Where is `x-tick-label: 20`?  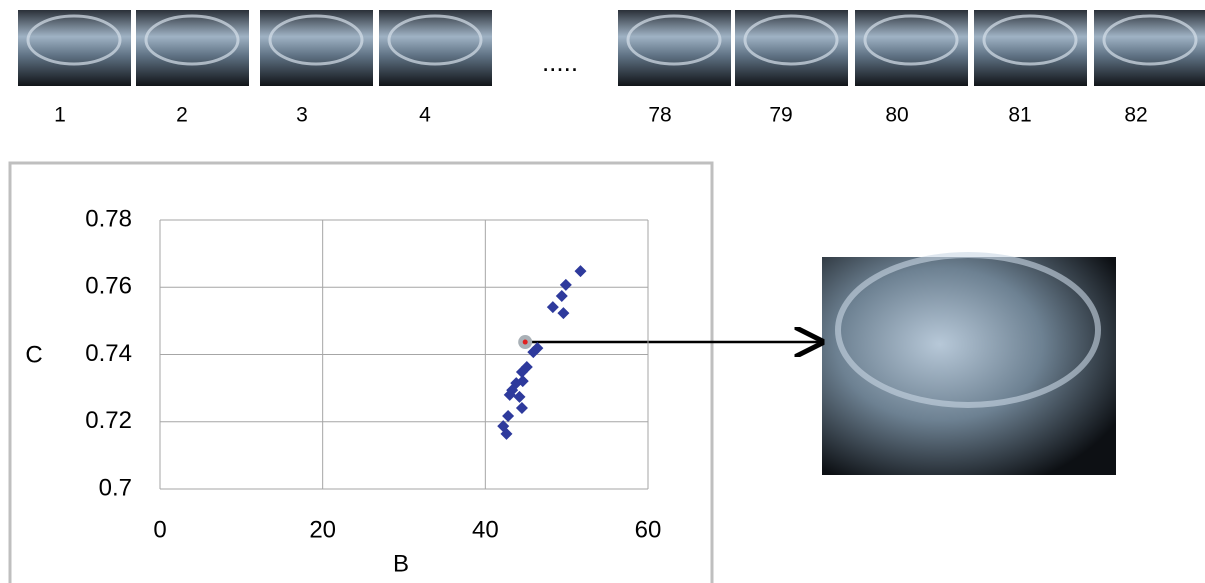
x-tick-label: 20 is located at coordinates (322, 529).